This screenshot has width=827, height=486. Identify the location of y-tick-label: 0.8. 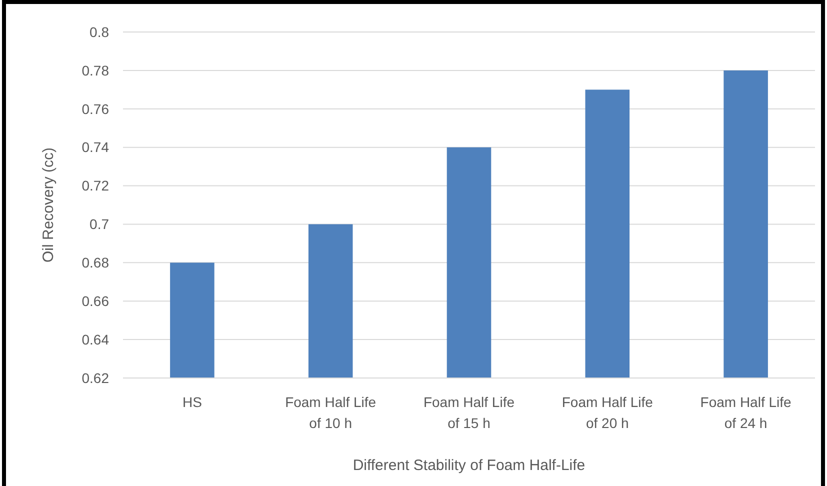
(100, 32).